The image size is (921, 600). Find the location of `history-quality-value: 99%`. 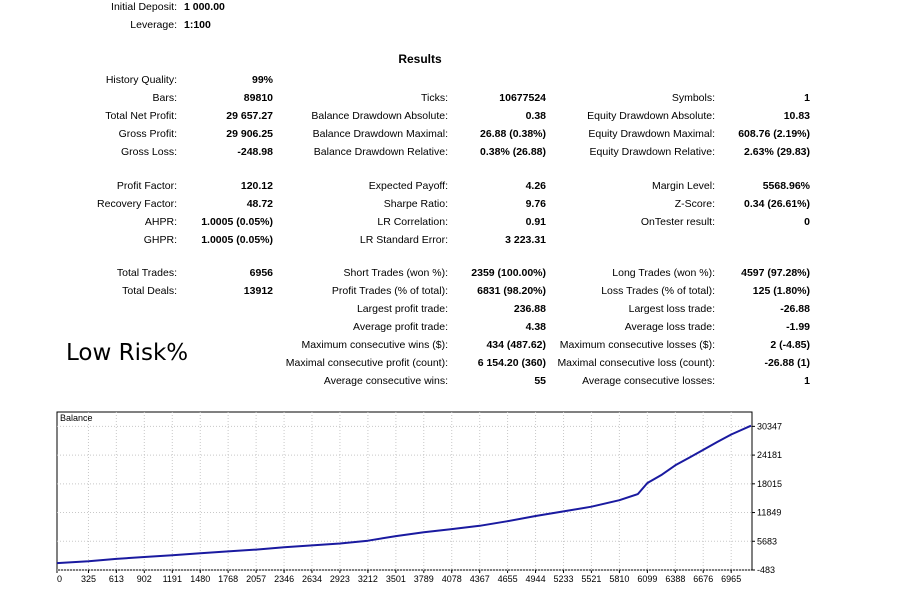

history-quality-value: 99% is located at coordinates (262, 80).